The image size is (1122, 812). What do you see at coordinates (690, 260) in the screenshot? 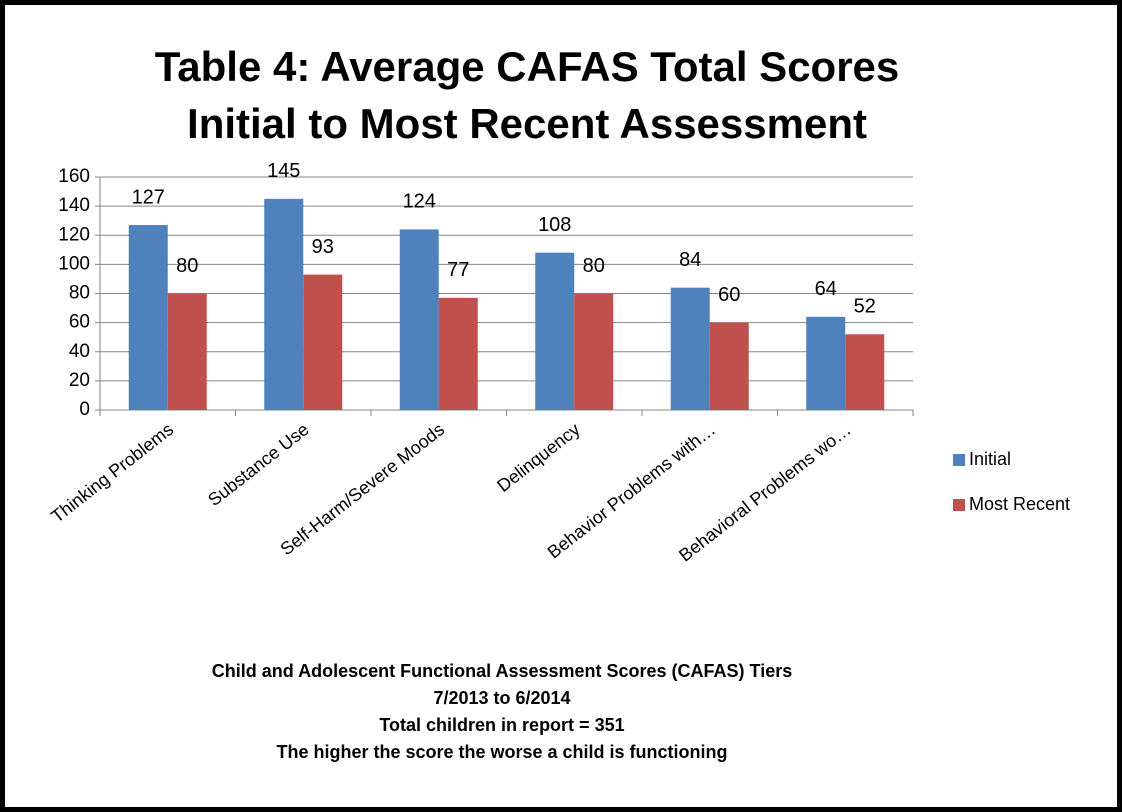
I see `value-label: 84` at bounding box center [690, 260].